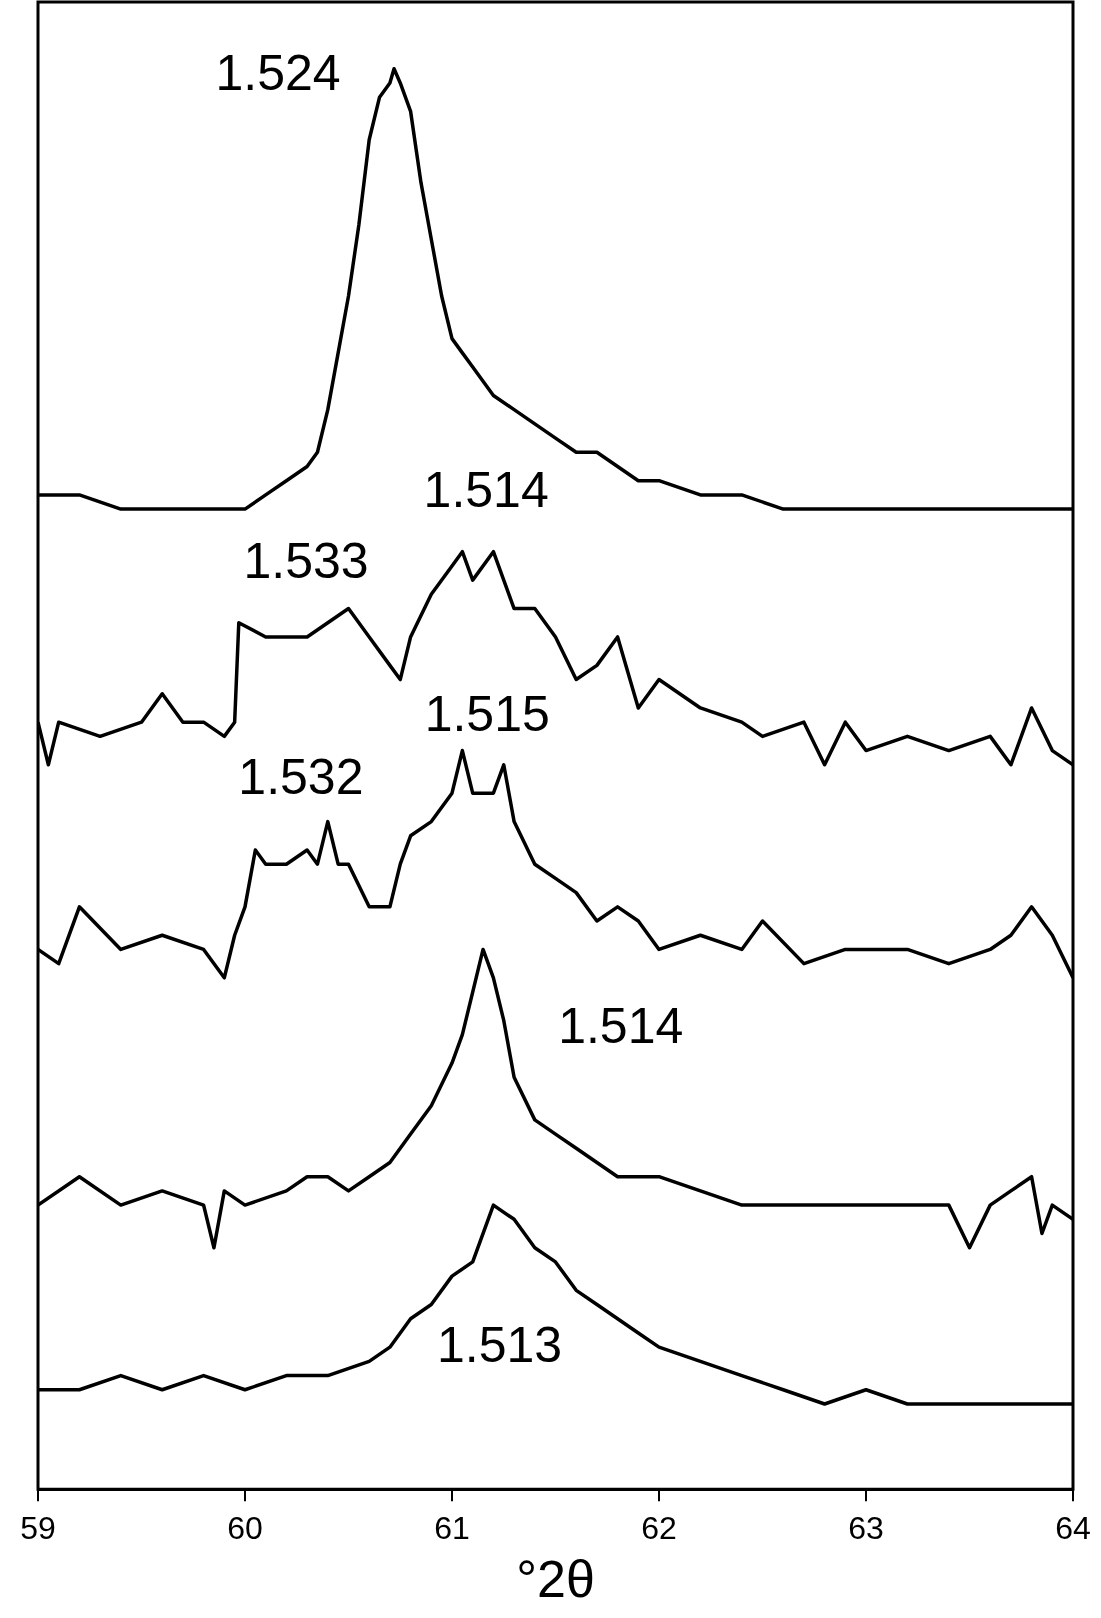  What do you see at coordinates (452, 1528) in the screenshot?
I see `x-tick-label: 61` at bounding box center [452, 1528].